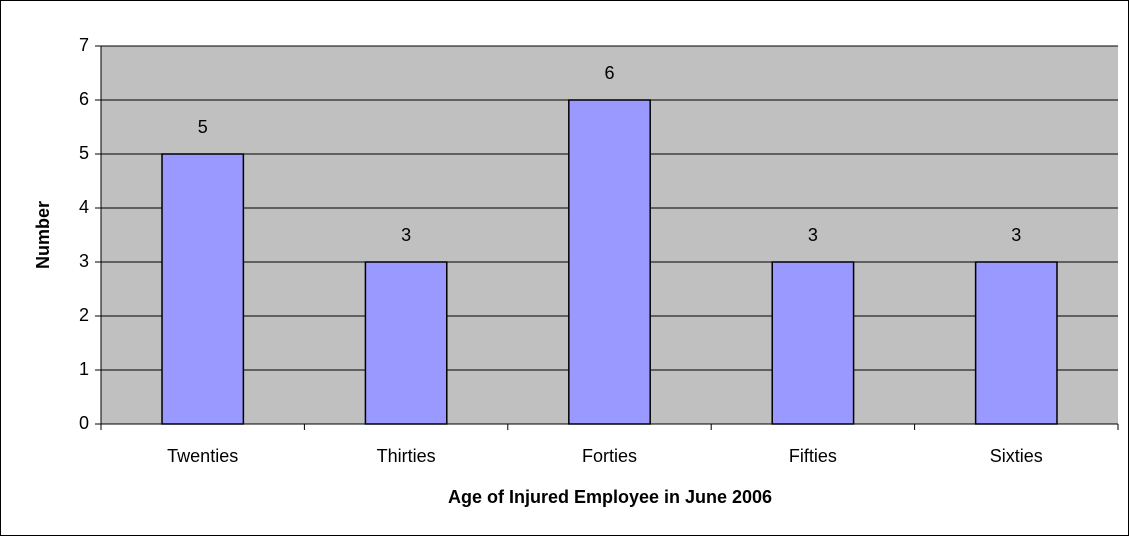 This screenshot has height=536, width=1129. What do you see at coordinates (84, 423) in the screenshot?
I see `y-tick-label: 0` at bounding box center [84, 423].